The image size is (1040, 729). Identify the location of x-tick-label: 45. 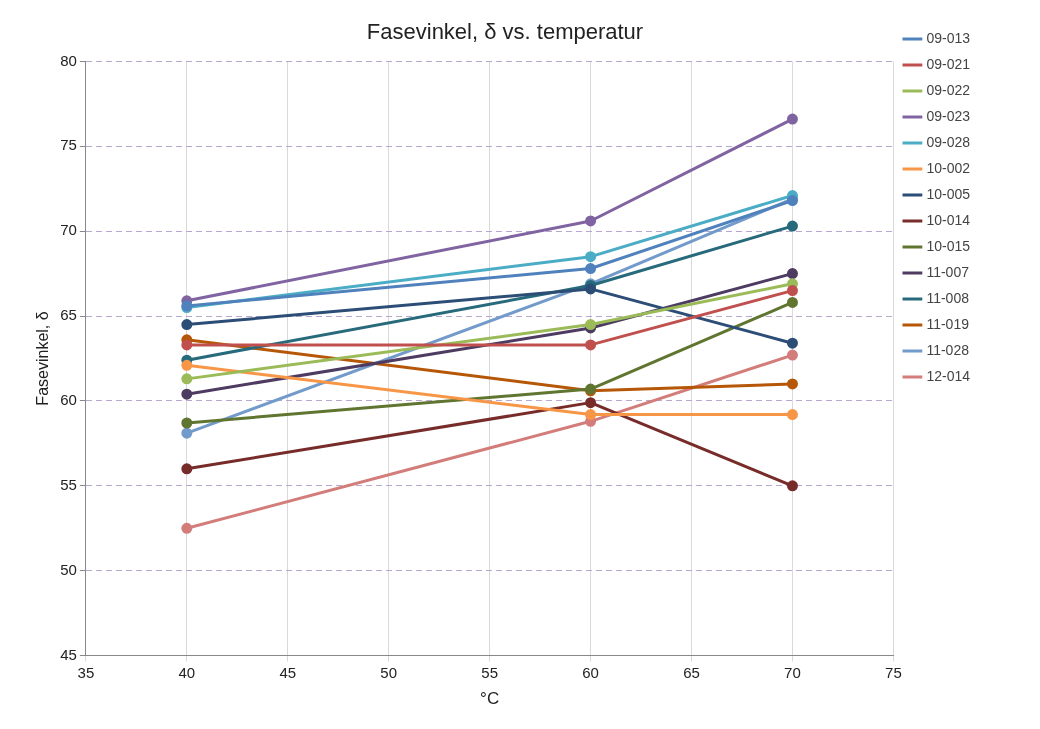
(288, 672).